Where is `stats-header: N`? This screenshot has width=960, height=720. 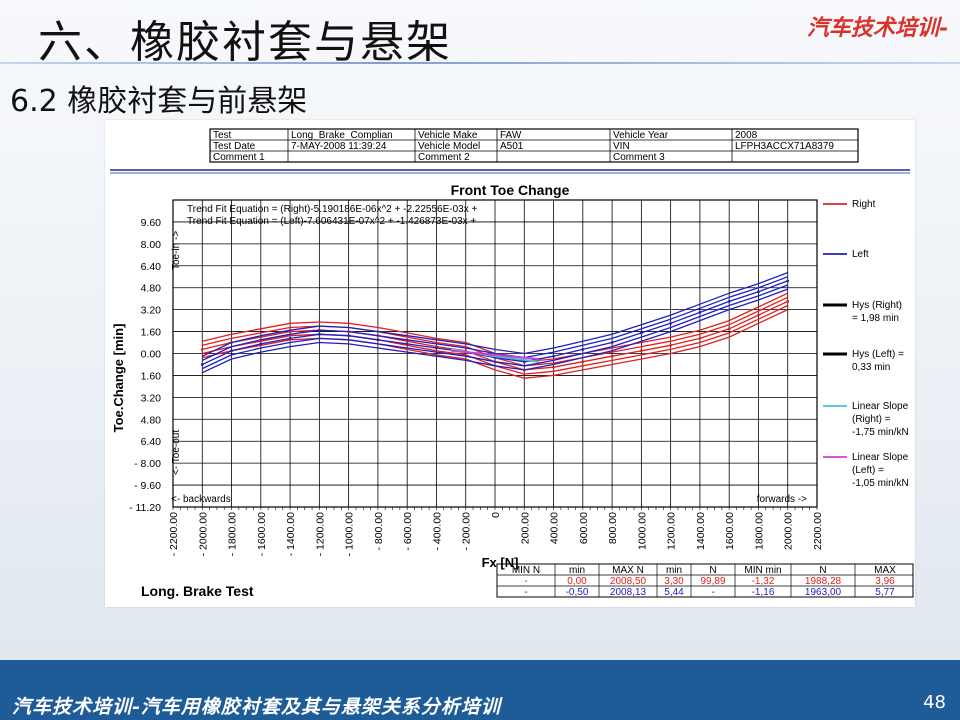 stats-header: N is located at coordinates (822, 570).